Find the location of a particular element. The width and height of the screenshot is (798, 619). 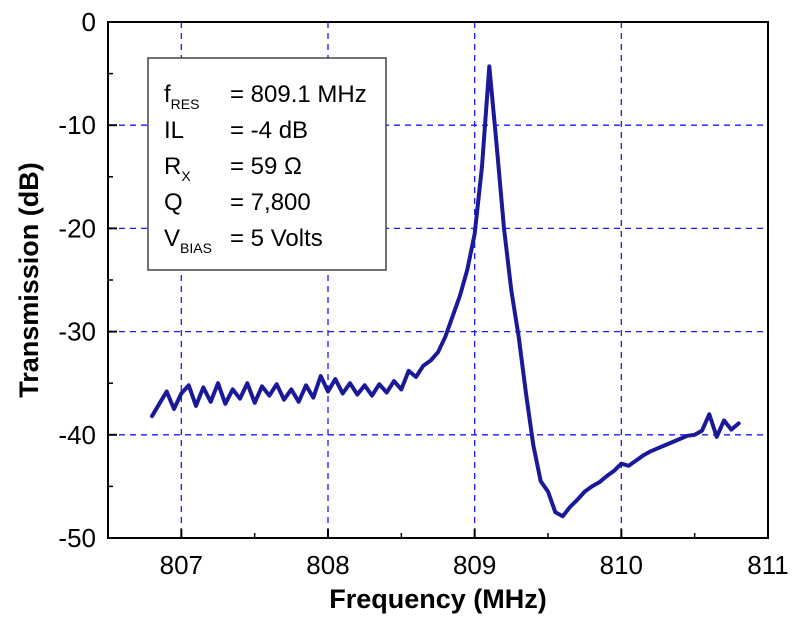

y-tick-label: -10 is located at coordinates (77, 125).